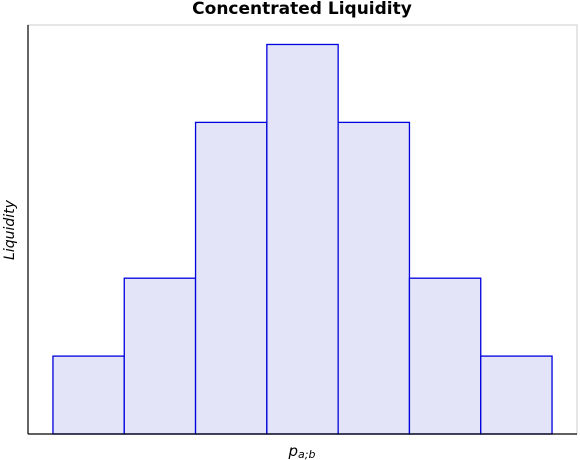  Describe the element at coordinates (293, 451) in the screenshot. I see `x-axis-label-main: p` at that location.